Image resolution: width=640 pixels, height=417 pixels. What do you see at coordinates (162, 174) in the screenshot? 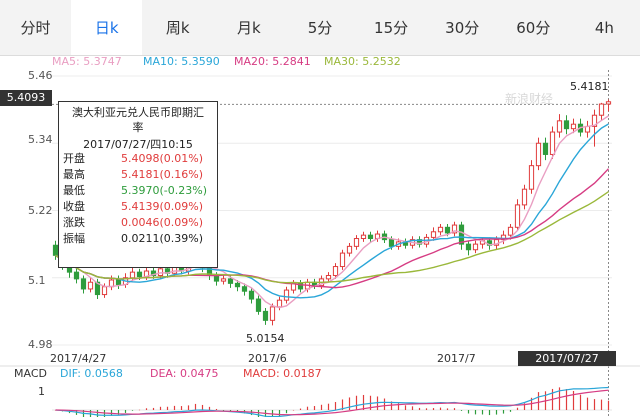
I see `tooltip-row-value: 5.4181(0.16%)` at bounding box center [162, 174].